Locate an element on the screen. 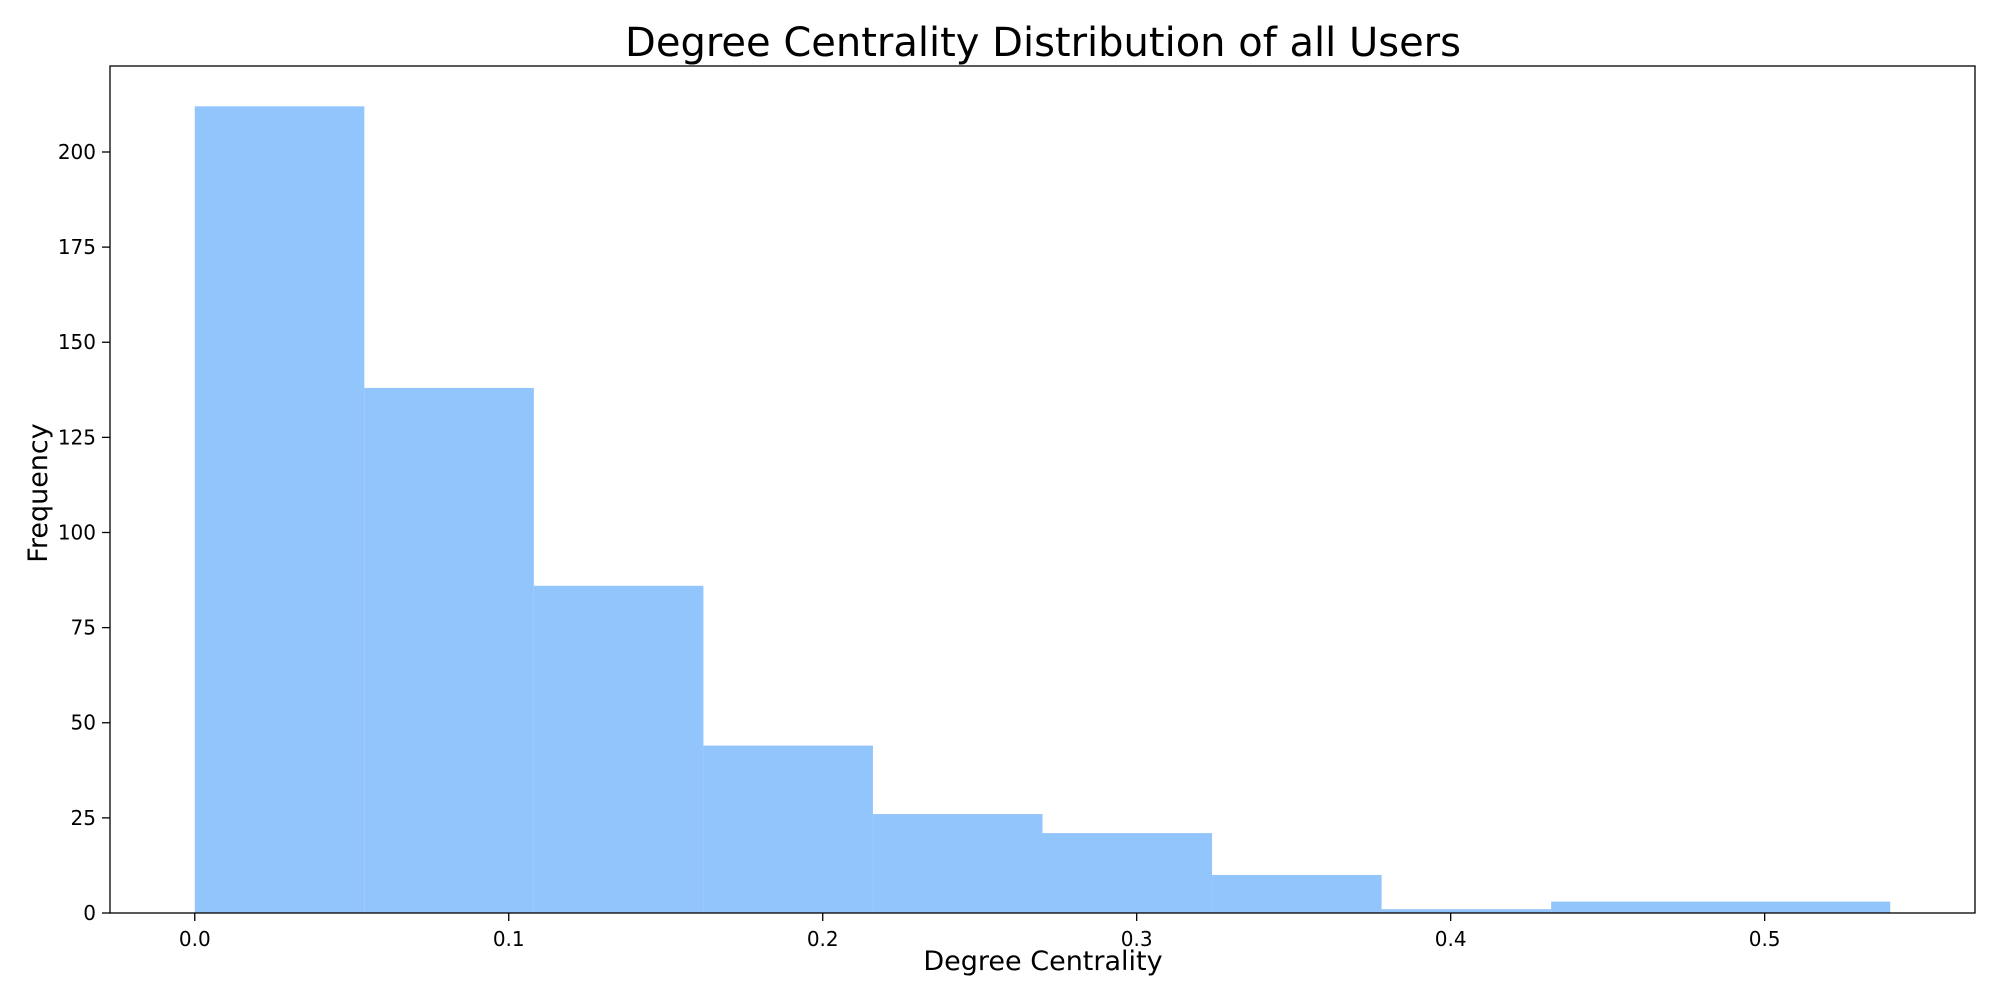 The image size is (2000, 1005). y-axis: 0 25 50 75 100 125 150 175 200 is located at coordinates (84, 532).